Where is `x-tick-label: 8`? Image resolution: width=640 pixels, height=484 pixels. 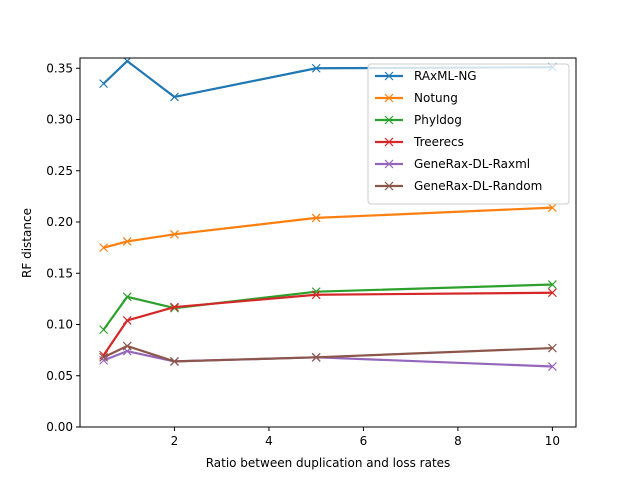
x-tick-label: 8 is located at coordinates (458, 441).